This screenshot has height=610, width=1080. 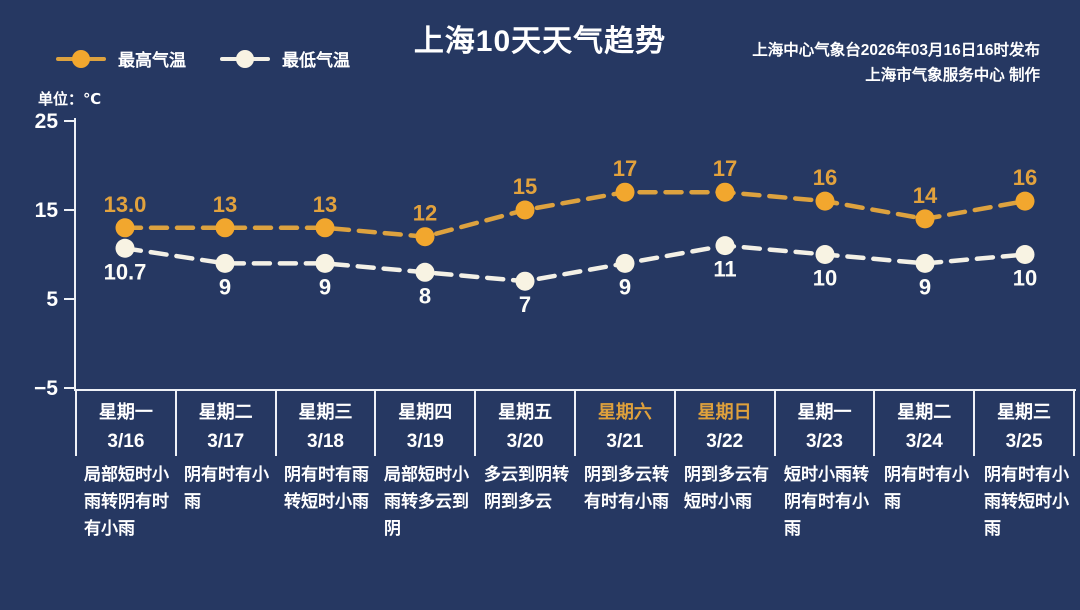 What do you see at coordinates (723, 423) in the screenshot?
I see `day-cell: 星期日 3/22` at bounding box center [723, 423].